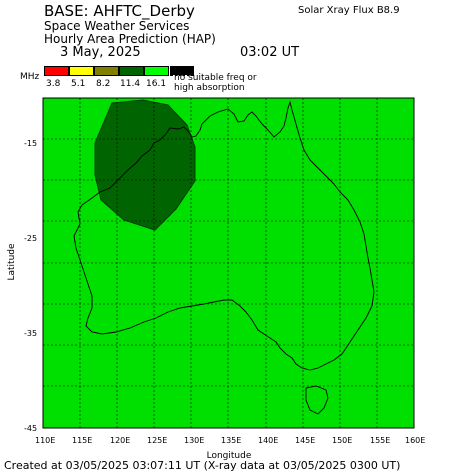  What do you see at coordinates (415, 440) in the screenshot?
I see `lon-tick-160e: 160E` at bounding box center [415, 440].